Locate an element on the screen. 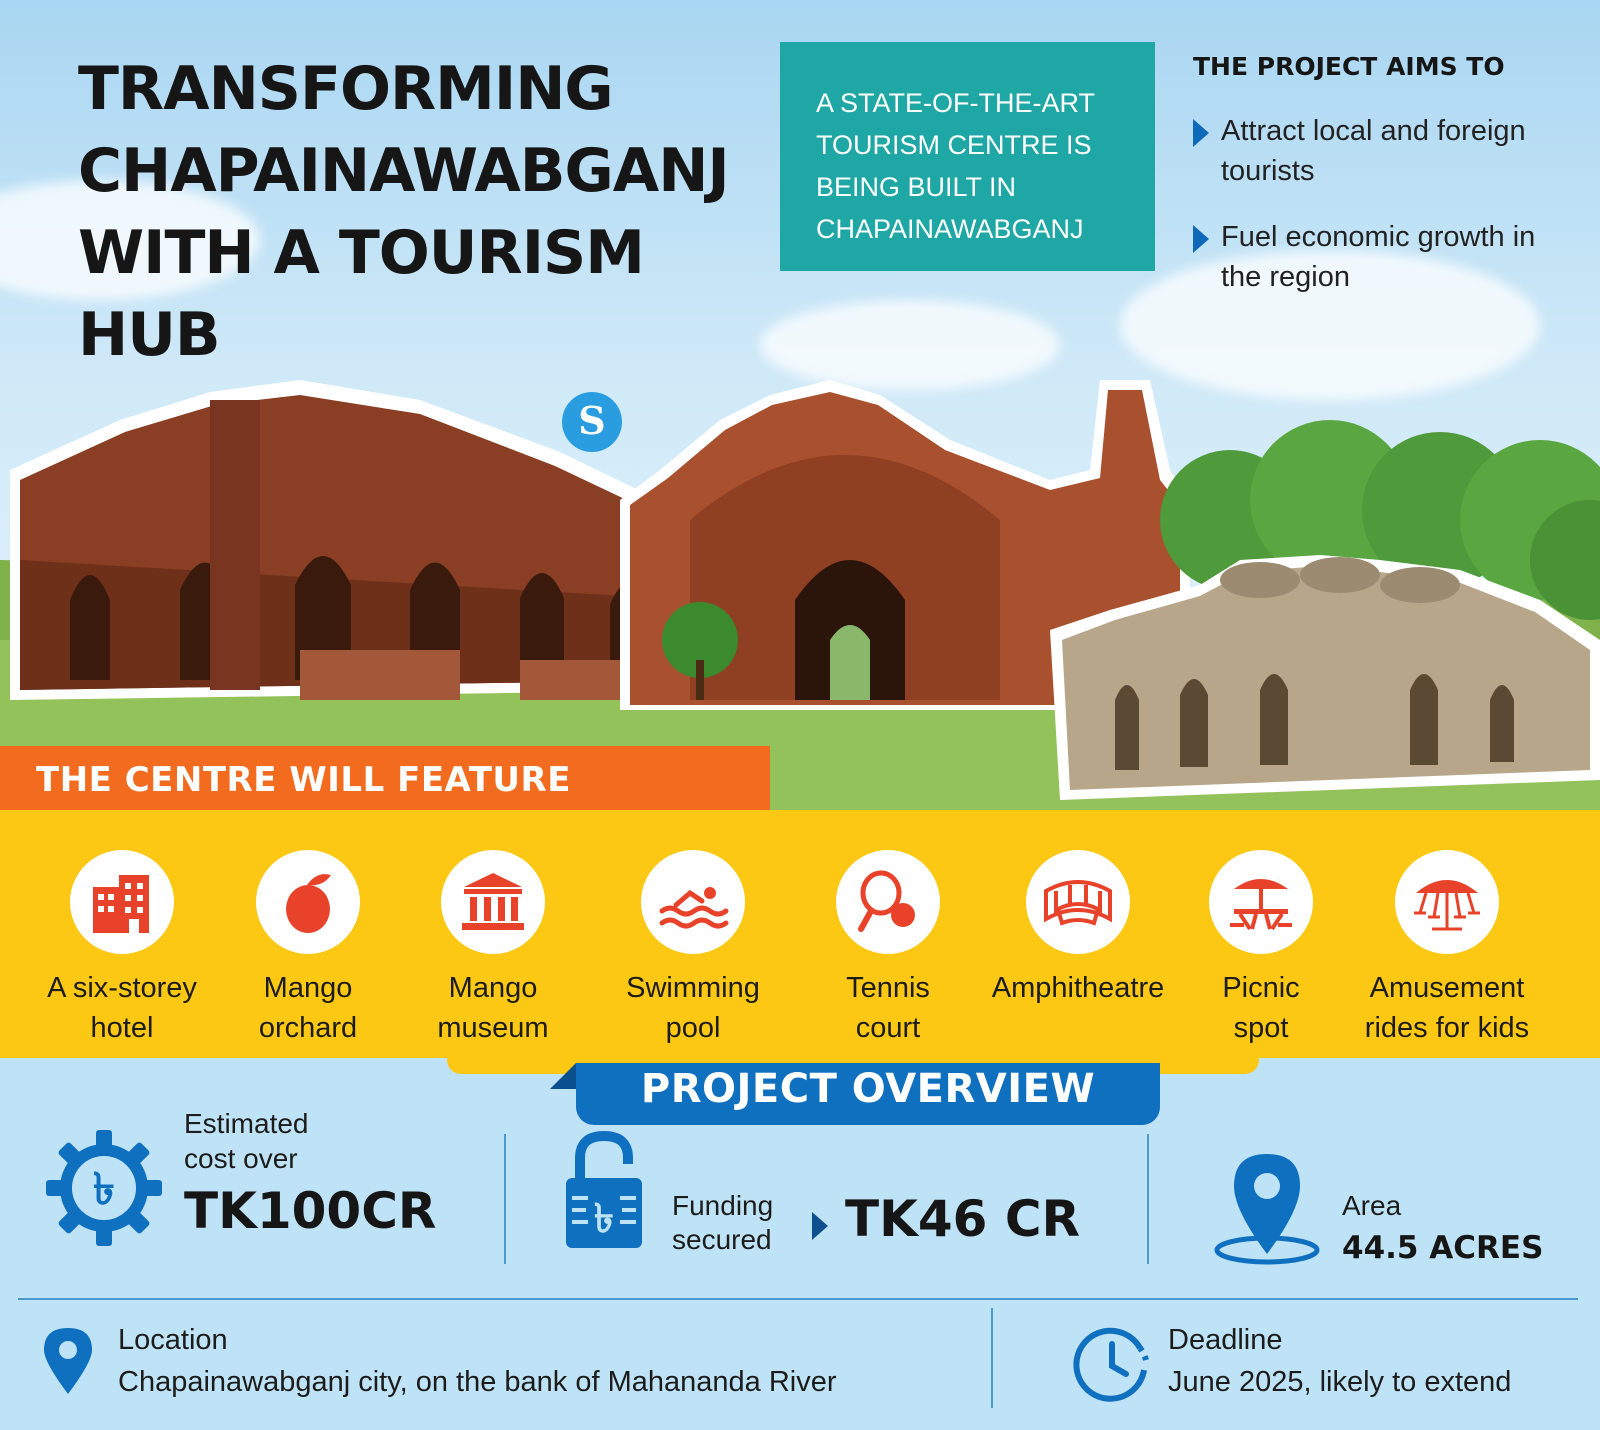 The image size is (1600, 1430). cost-value: TK100CR is located at coordinates (310, 1211).